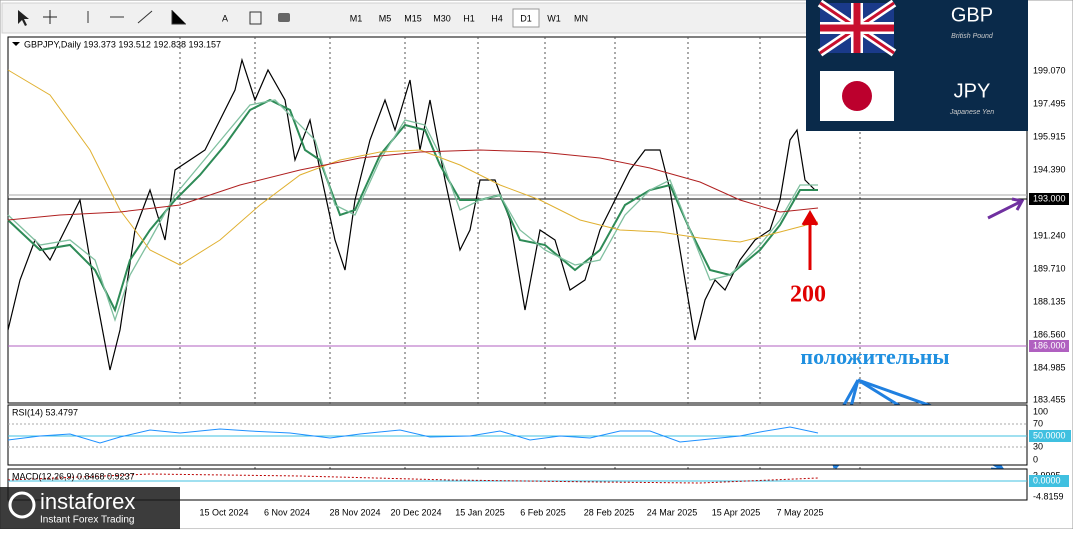 The image size is (1073, 534). I want to click on red-arrow, so click(810, 240).